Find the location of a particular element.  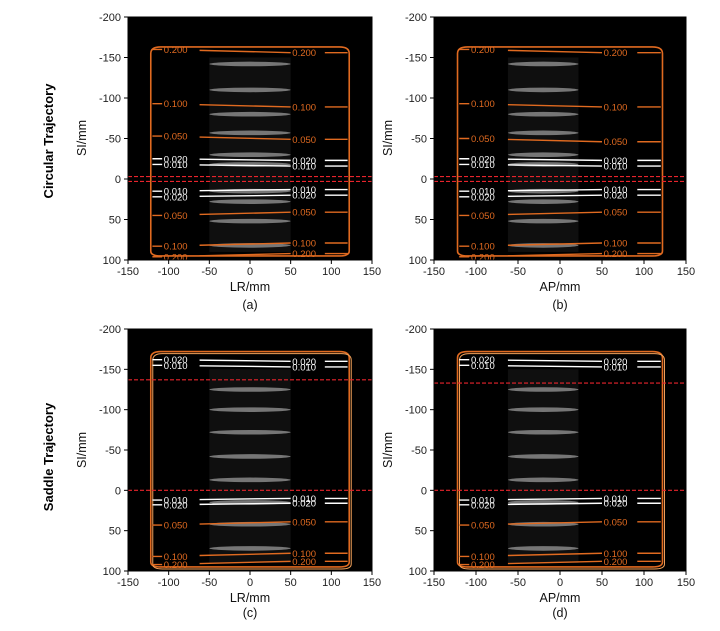

x-tick-label: -50 is located at coordinates (518, 272).